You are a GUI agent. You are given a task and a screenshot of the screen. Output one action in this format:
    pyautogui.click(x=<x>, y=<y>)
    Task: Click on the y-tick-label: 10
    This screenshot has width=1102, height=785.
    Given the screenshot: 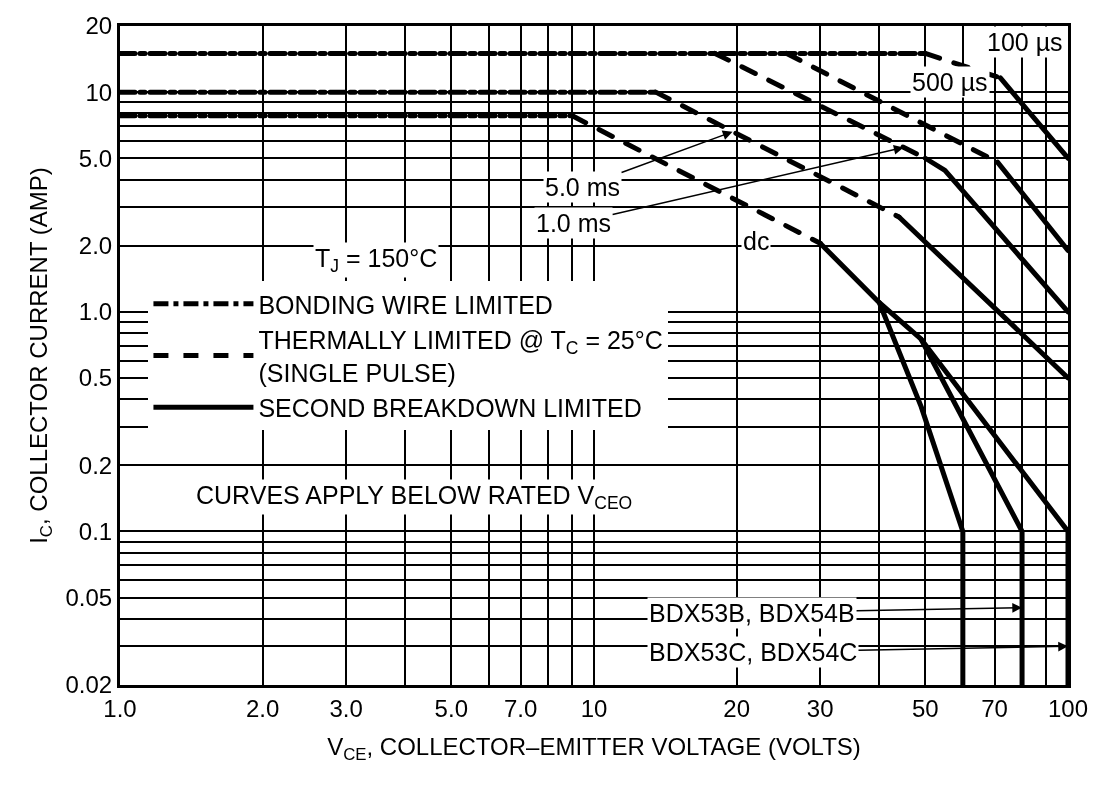 What is the action you would take?
    pyautogui.click(x=99, y=92)
    